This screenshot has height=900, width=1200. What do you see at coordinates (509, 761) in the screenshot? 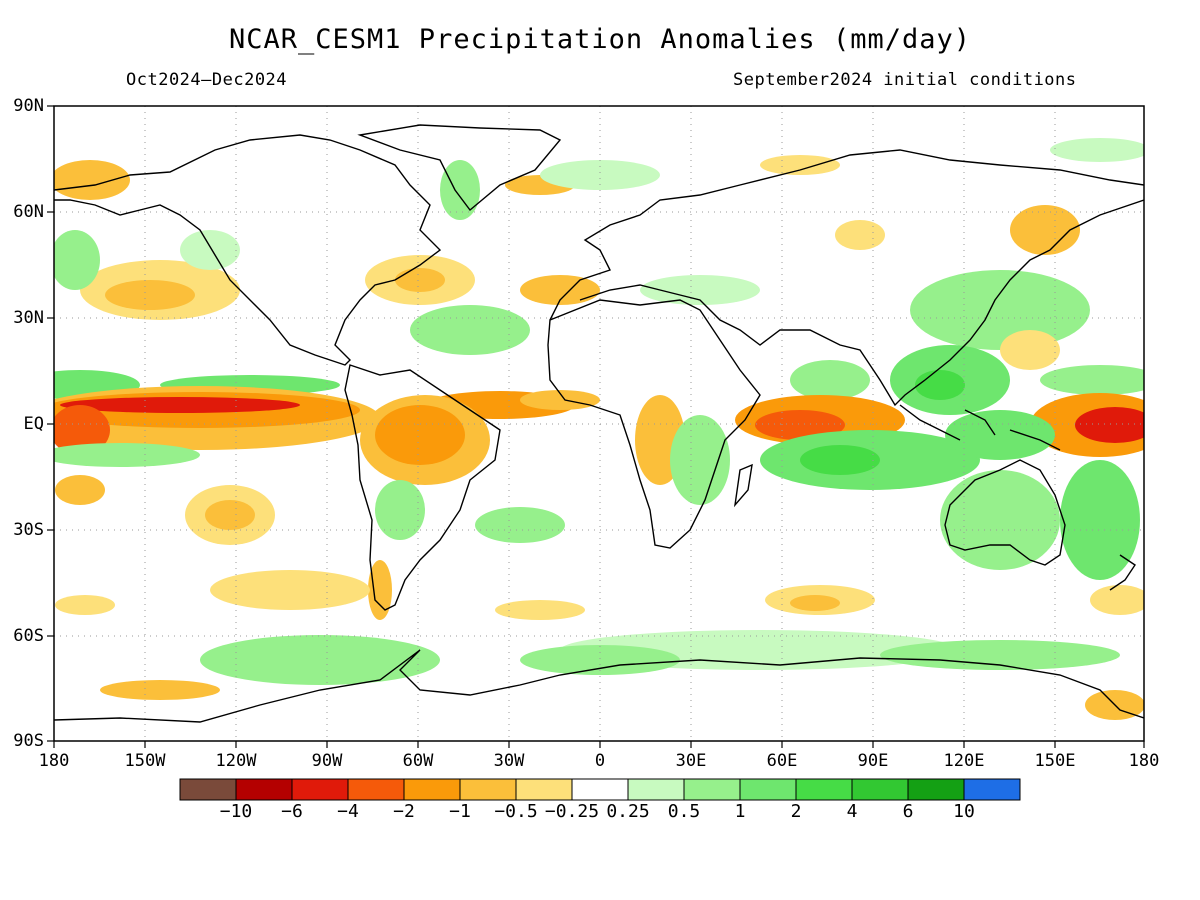
I see `lon-label-30w: 30W` at bounding box center [509, 761].